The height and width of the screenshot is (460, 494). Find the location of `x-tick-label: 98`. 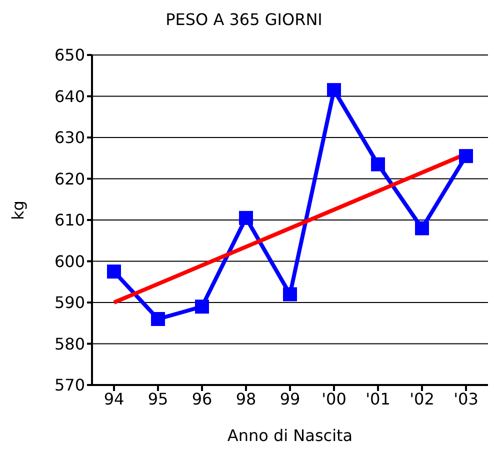

x-tick-label: 98 is located at coordinates (246, 398).